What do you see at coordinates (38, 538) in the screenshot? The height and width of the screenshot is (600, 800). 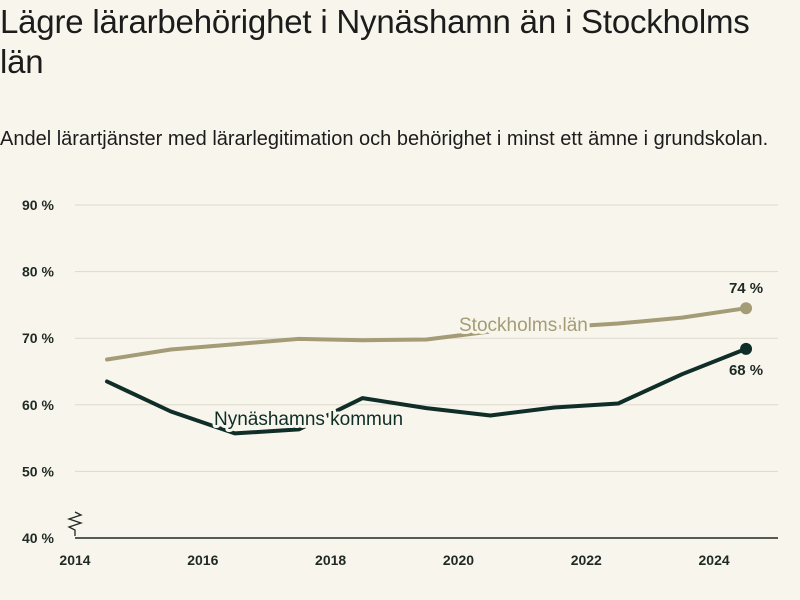 I see `y-tick-label: 40 %` at bounding box center [38, 538].